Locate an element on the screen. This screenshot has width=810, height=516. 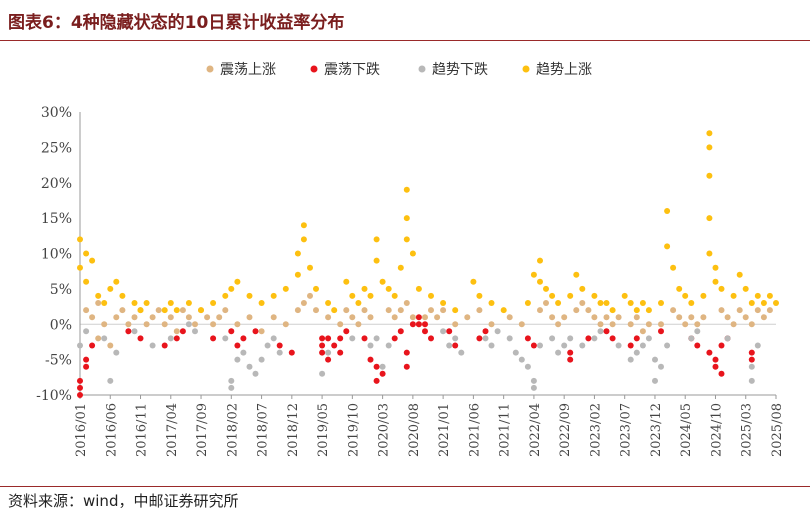
x-tick-label: 2022/04 is located at coordinates (535, 430).